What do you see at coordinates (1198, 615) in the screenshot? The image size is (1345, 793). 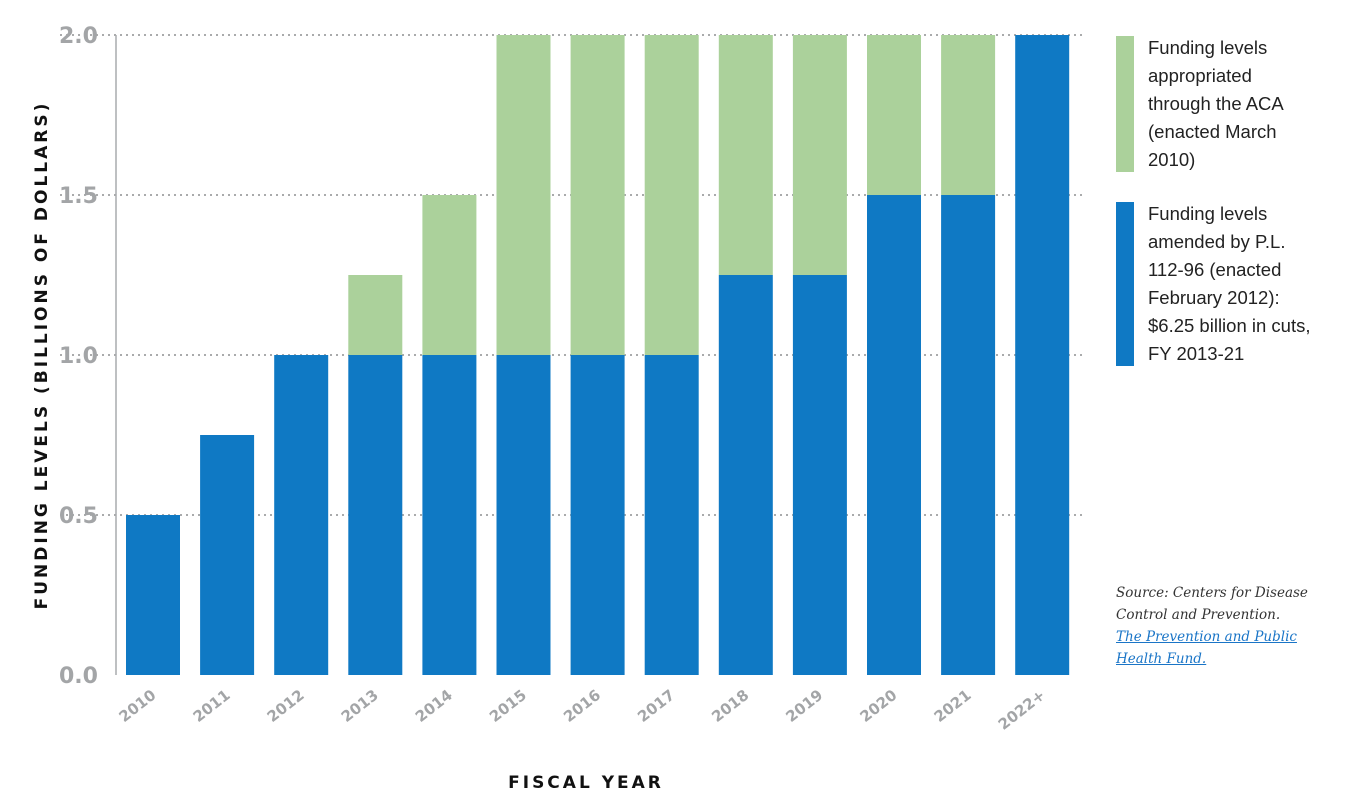 I see `source-text-line: Control and Prevention.` at bounding box center [1198, 615].